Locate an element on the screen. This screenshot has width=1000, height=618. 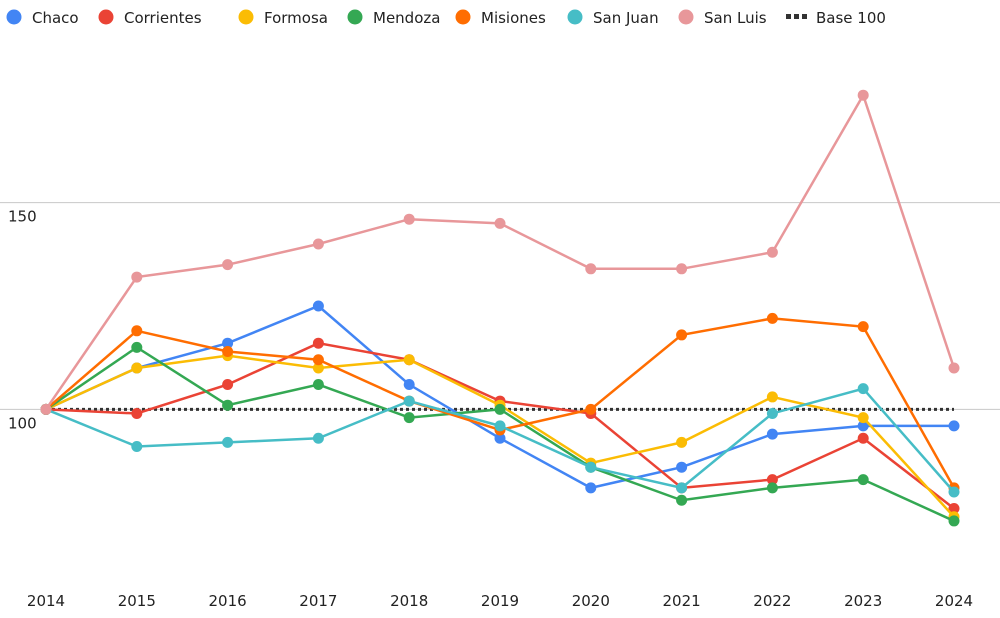
legend-item: Misiones is located at coordinates (501, 18).